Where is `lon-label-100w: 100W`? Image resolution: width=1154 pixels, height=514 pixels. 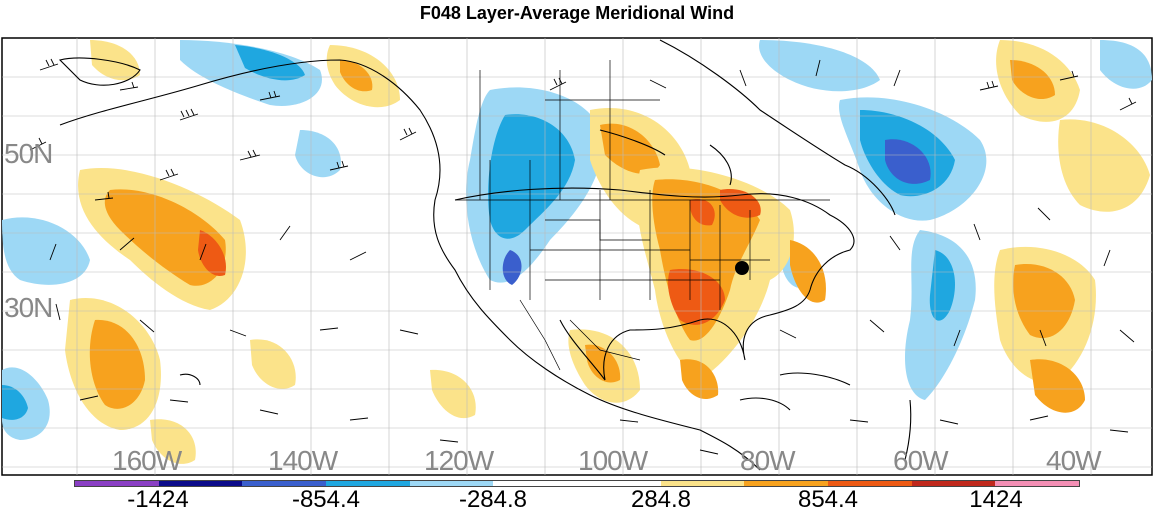 lon-label-100w: 100W is located at coordinates (613, 460).